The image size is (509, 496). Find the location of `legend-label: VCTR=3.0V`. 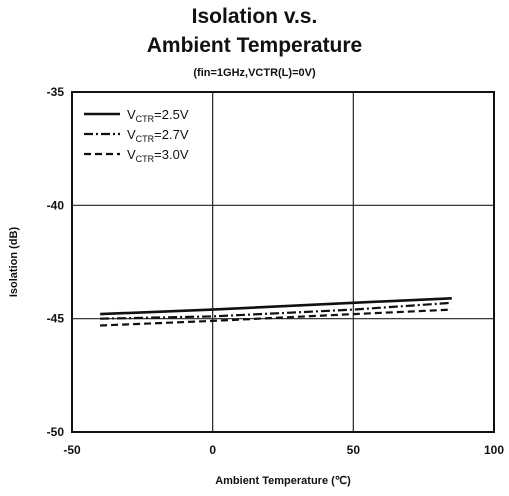

legend-label: VCTR=3.0V is located at coordinates (158, 155).